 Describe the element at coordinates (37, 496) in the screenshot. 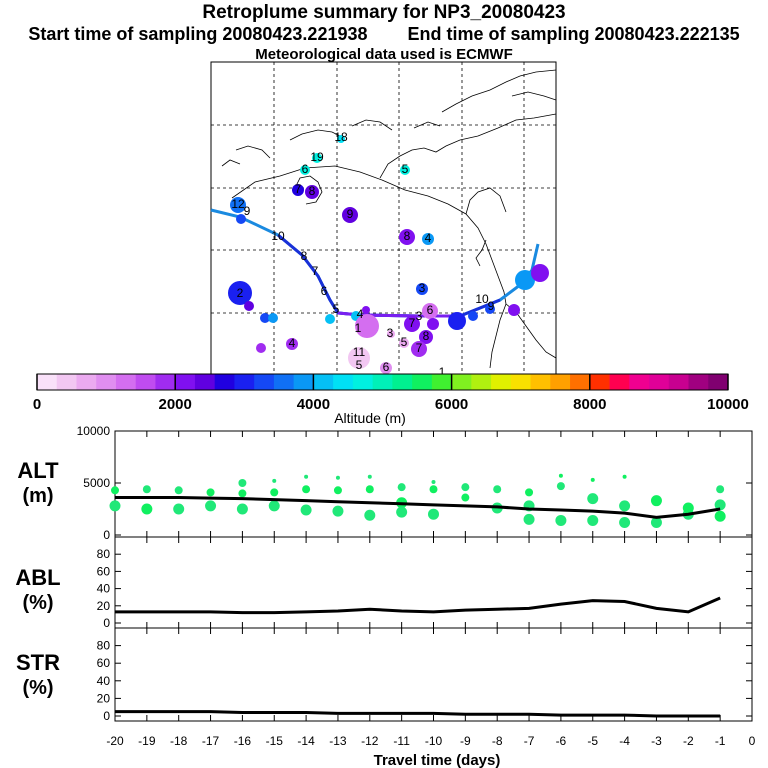

I see `alt-unit: (m)` at that location.